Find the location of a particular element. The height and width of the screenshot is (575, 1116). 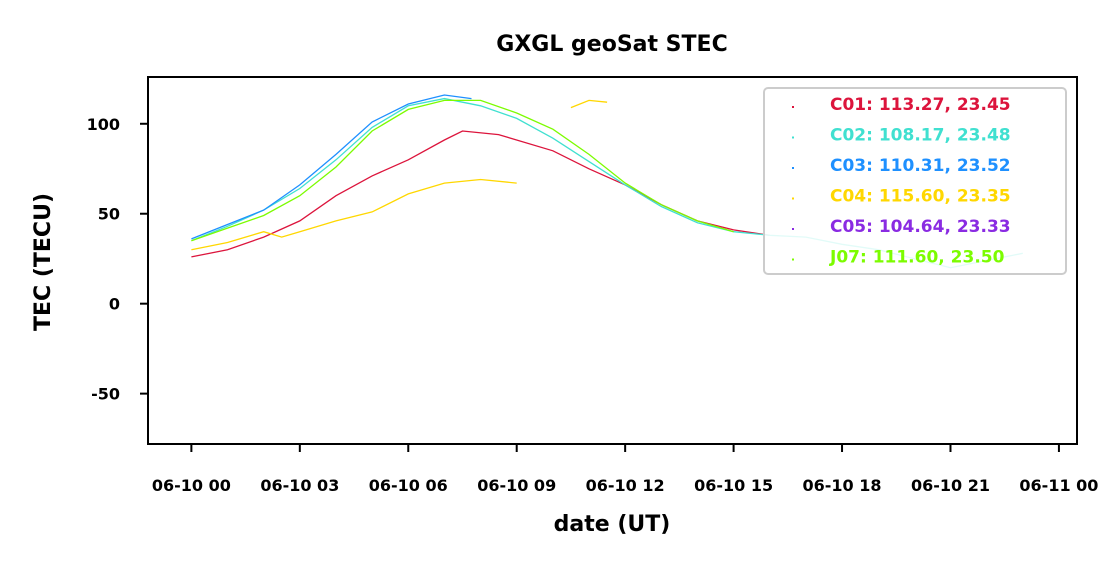

legend-label: C05: 104.64, 23.33 is located at coordinates (920, 227).